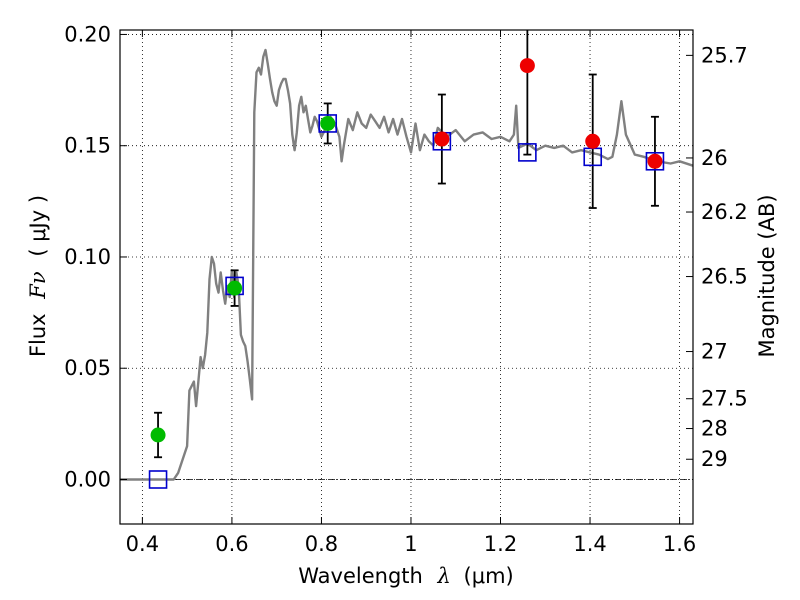  Describe the element at coordinates (589, 544) in the screenshot. I see `x-tick-label: 1.4` at that location.